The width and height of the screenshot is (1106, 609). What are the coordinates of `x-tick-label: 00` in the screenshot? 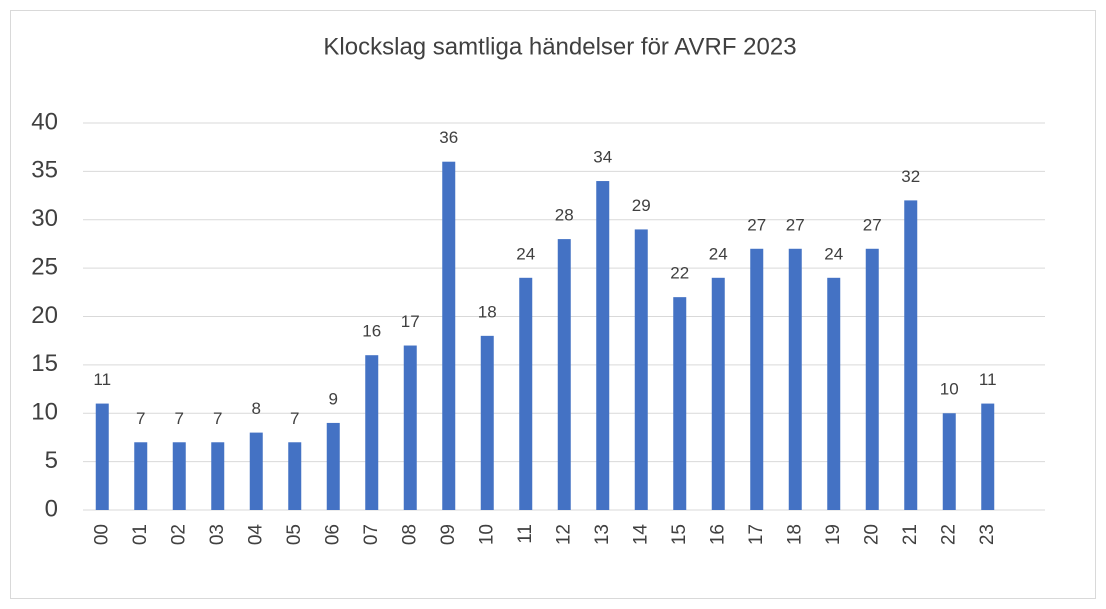 It's located at (101, 534).